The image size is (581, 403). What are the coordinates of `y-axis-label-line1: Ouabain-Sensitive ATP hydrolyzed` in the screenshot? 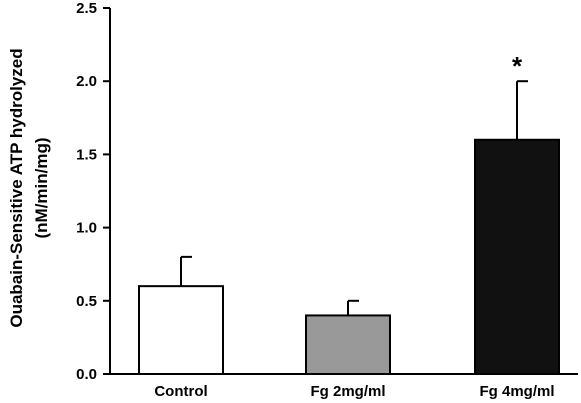 It's located at (16, 187).